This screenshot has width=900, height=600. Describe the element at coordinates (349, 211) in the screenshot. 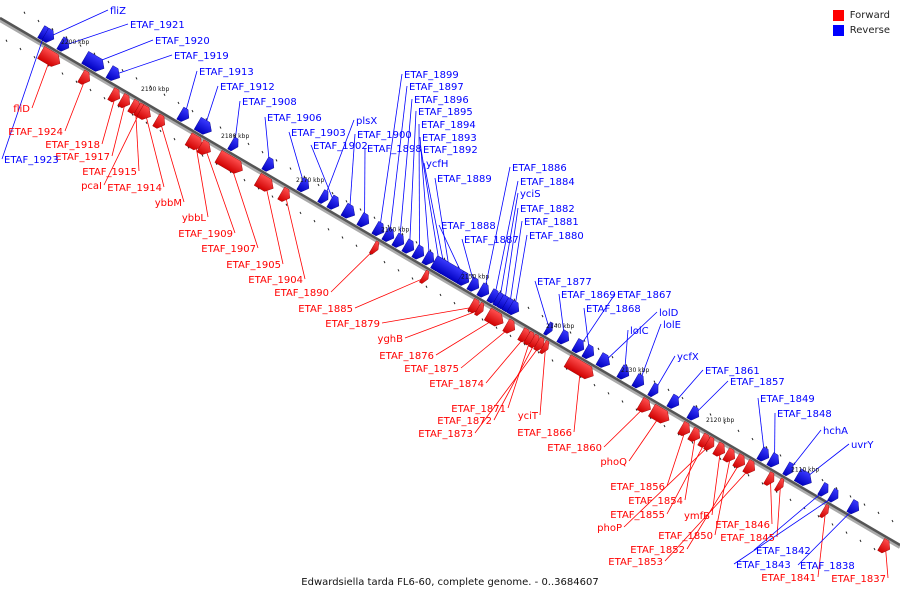

I see `gene-etaf-1900` at that location.